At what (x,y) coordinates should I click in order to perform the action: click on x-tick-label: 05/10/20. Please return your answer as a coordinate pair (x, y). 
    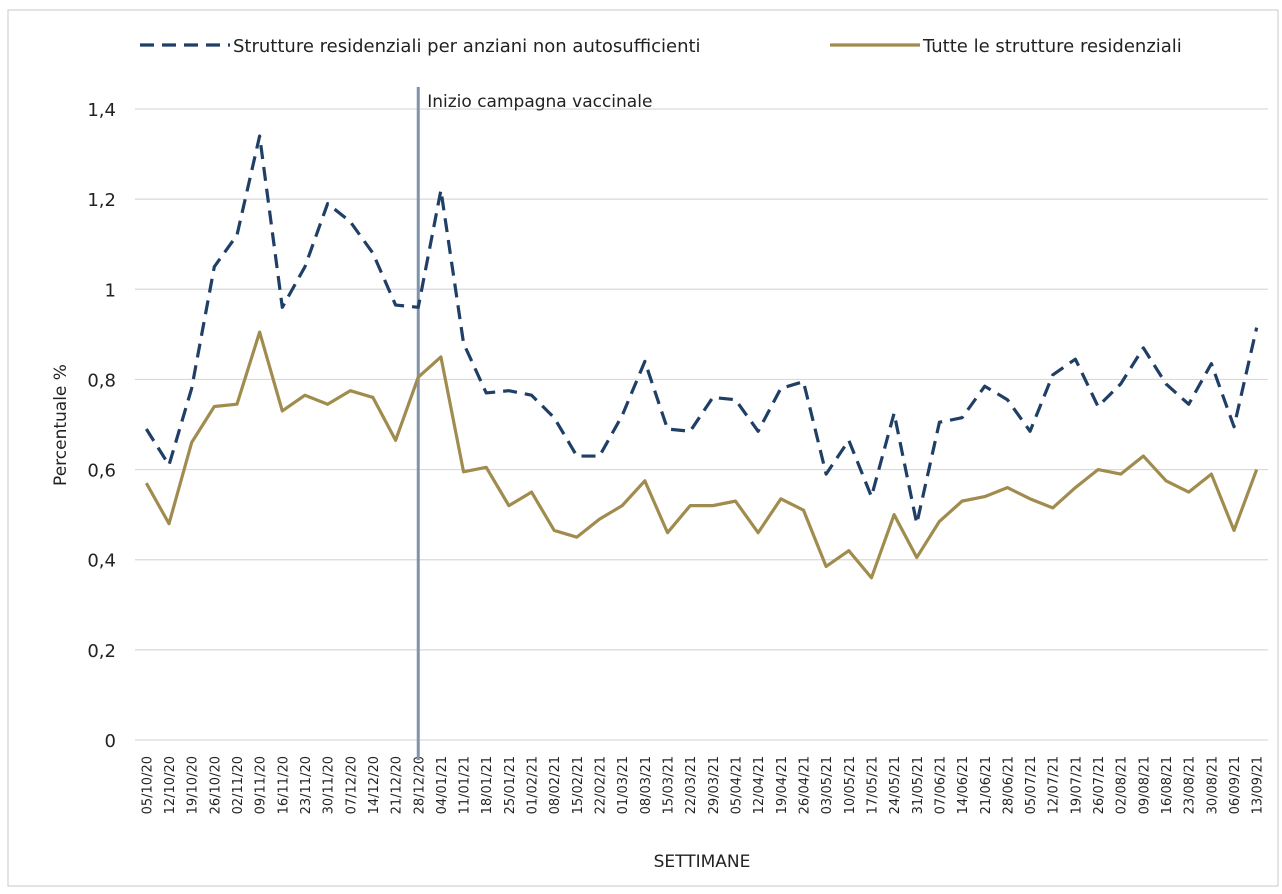
    Looking at the image, I should click on (147, 785).